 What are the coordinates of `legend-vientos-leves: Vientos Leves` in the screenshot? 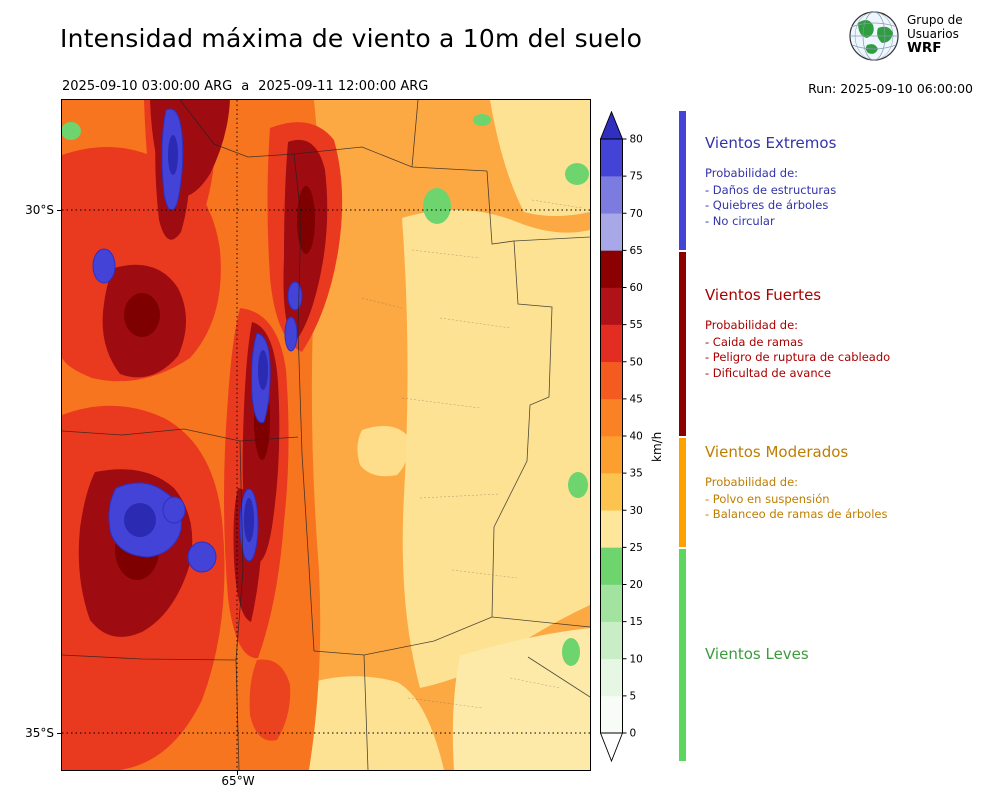 It's located at (850, 661).